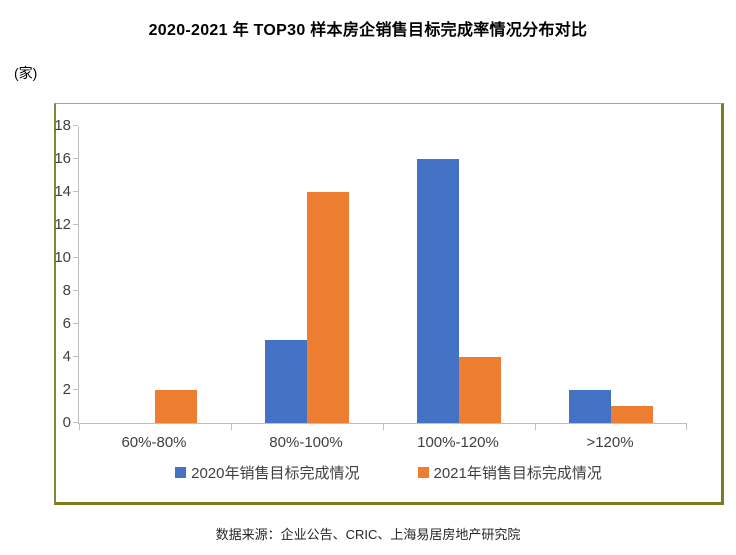 The image size is (736, 555). What do you see at coordinates (66, 422) in the screenshot?
I see `y-tick-label: 0` at bounding box center [66, 422].